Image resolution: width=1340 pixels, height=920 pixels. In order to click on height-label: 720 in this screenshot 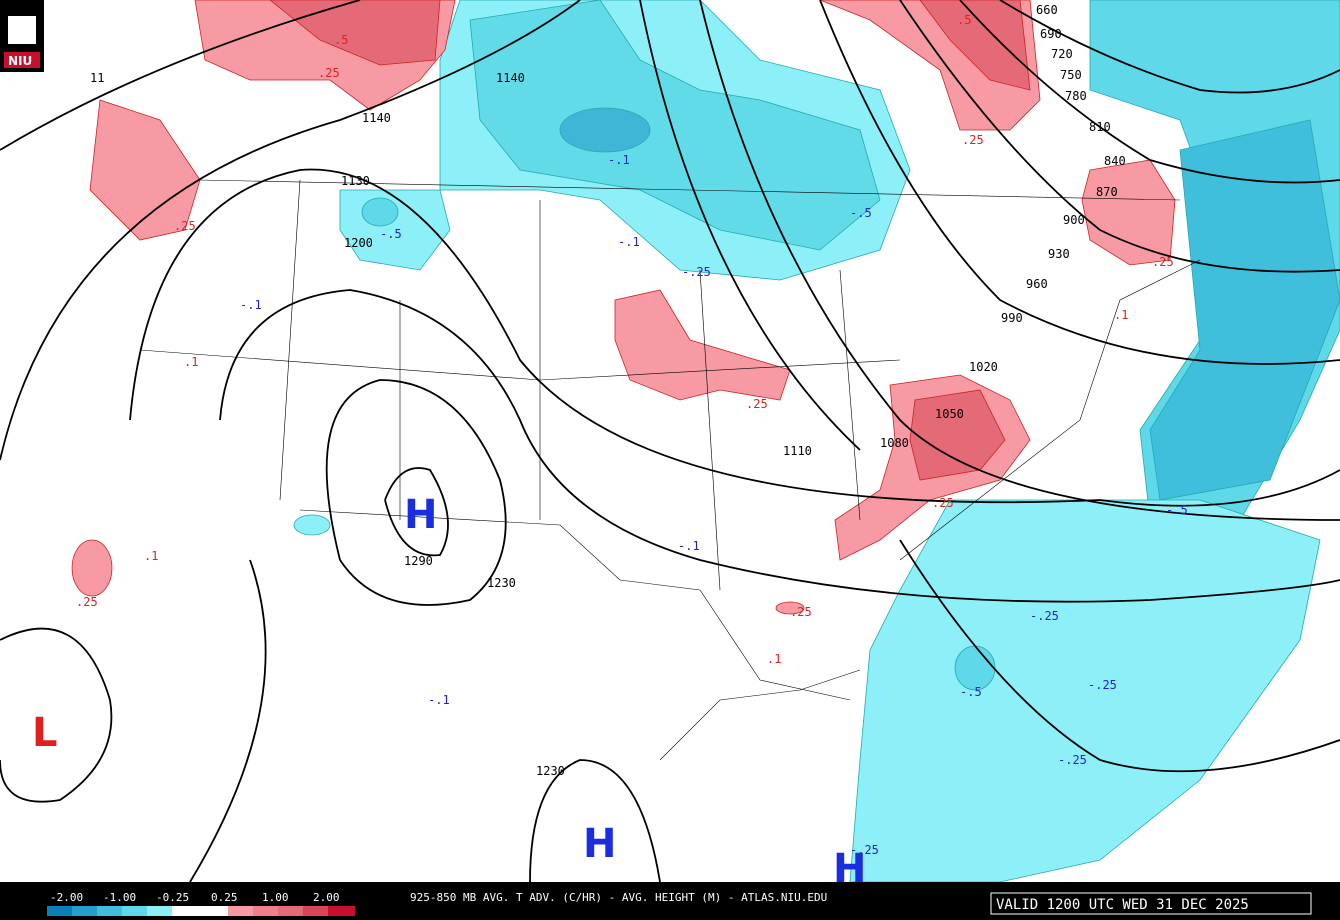, I will do `click(1062, 54)`.